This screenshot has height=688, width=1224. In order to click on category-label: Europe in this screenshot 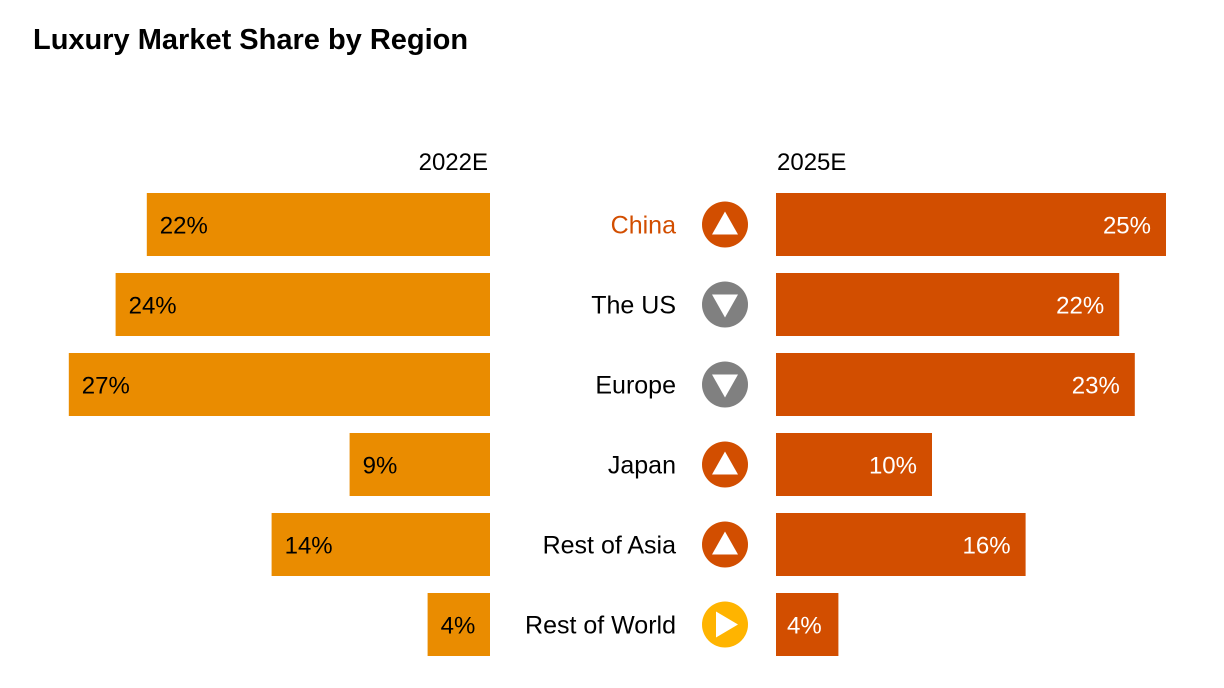, I will do `click(635, 386)`.